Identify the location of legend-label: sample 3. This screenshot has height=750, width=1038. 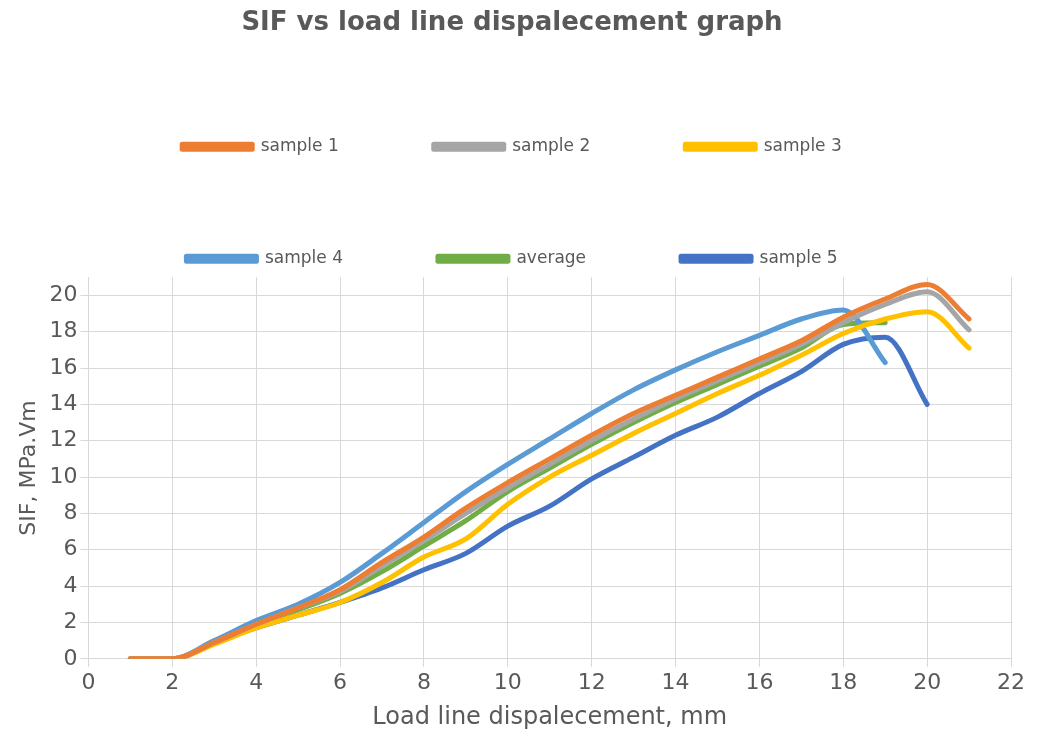
(802, 145).